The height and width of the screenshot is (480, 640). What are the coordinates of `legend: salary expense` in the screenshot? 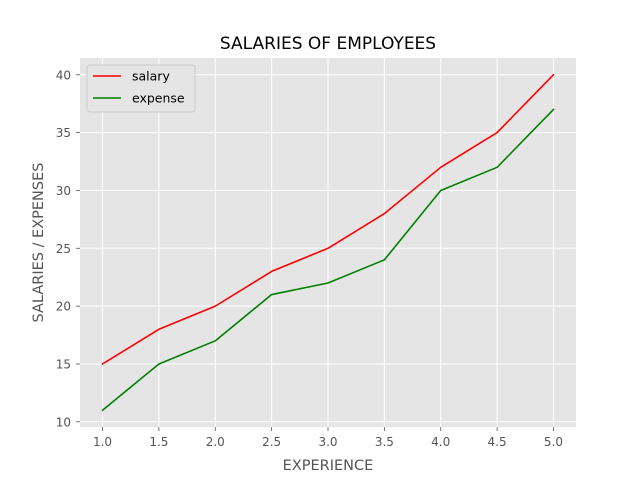 It's located at (141, 88).